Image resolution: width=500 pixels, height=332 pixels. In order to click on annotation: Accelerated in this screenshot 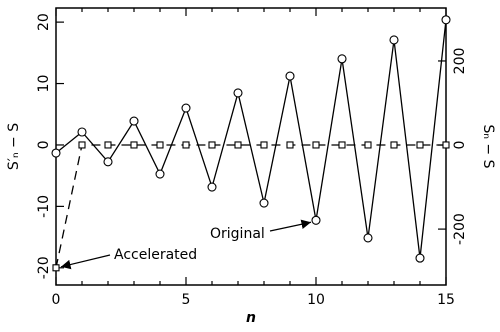, I will do `click(155, 255)`.